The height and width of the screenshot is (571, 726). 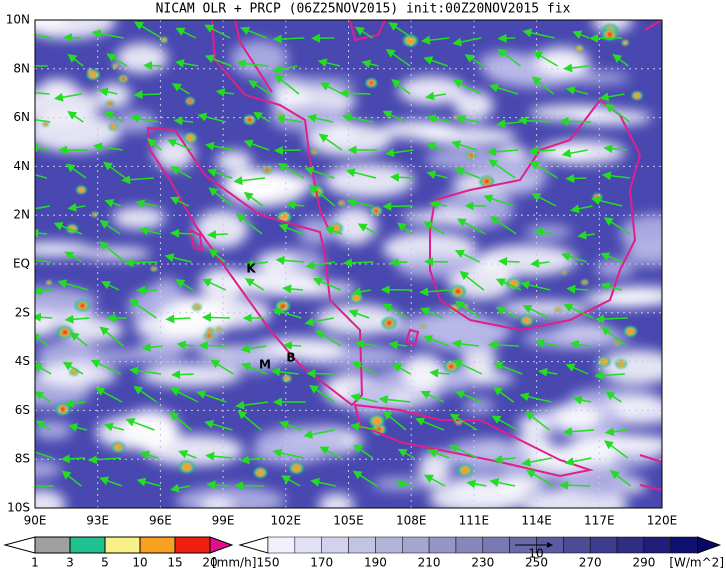 I want to click on colorbar-label: 10, so click(x=139, y=563).